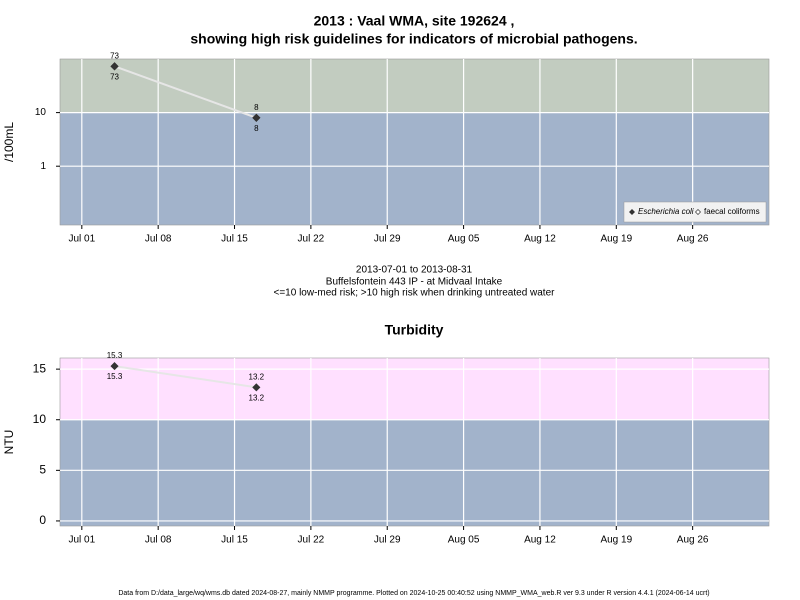 The image size is (800, 600). I want to click on y-axis-label: /100mL, so click(9, 142).